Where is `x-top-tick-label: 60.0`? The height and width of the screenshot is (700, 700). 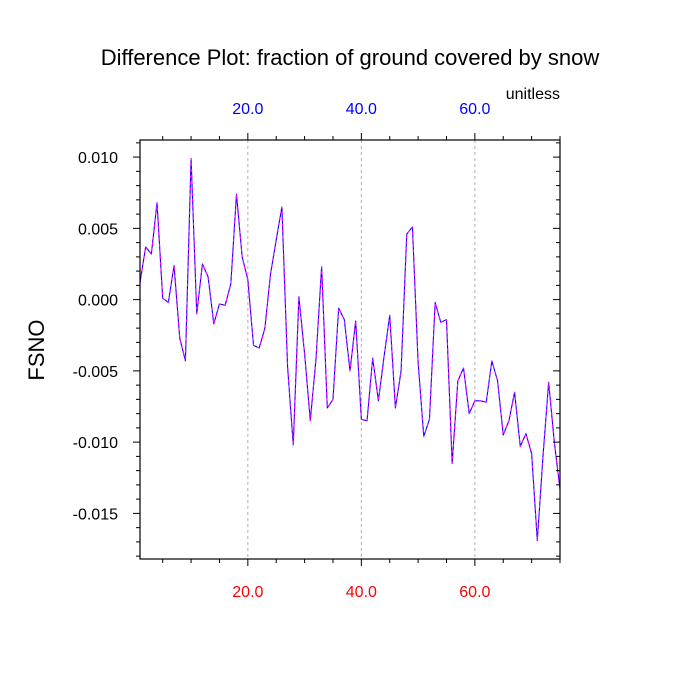 x-top-tick-label: 60.0 is located at coordinates (474, 109).